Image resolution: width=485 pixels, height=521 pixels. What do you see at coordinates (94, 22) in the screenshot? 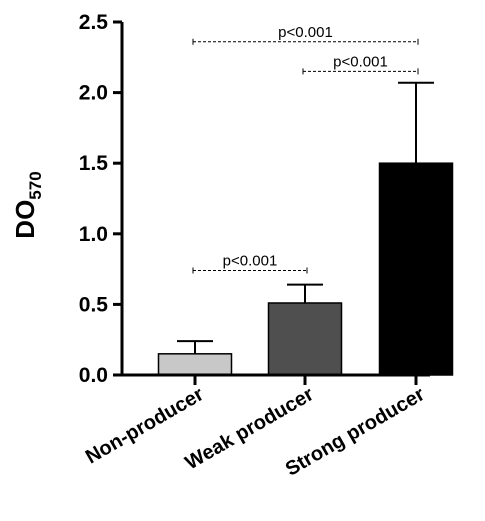
I see `y-tick-label: 2.5` at bounding box center [94, 22].